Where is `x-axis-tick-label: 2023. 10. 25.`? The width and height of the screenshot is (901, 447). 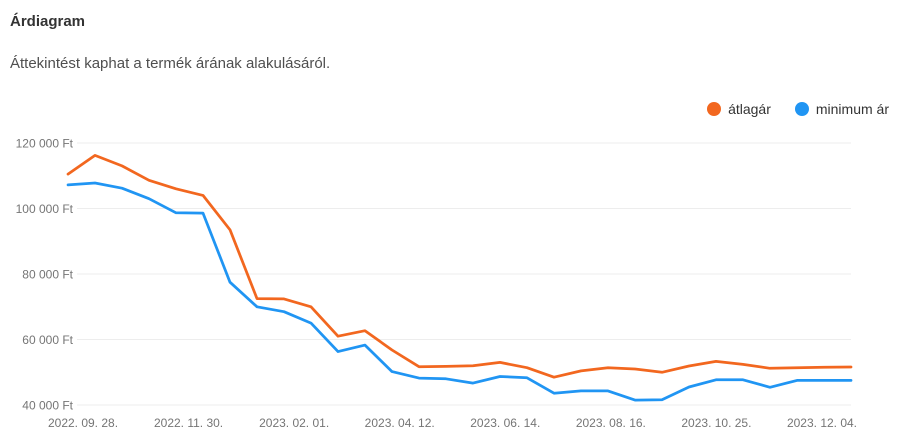
x-axis-tick-label: 2023. 10. 25. is located at coordinates (716, 423).